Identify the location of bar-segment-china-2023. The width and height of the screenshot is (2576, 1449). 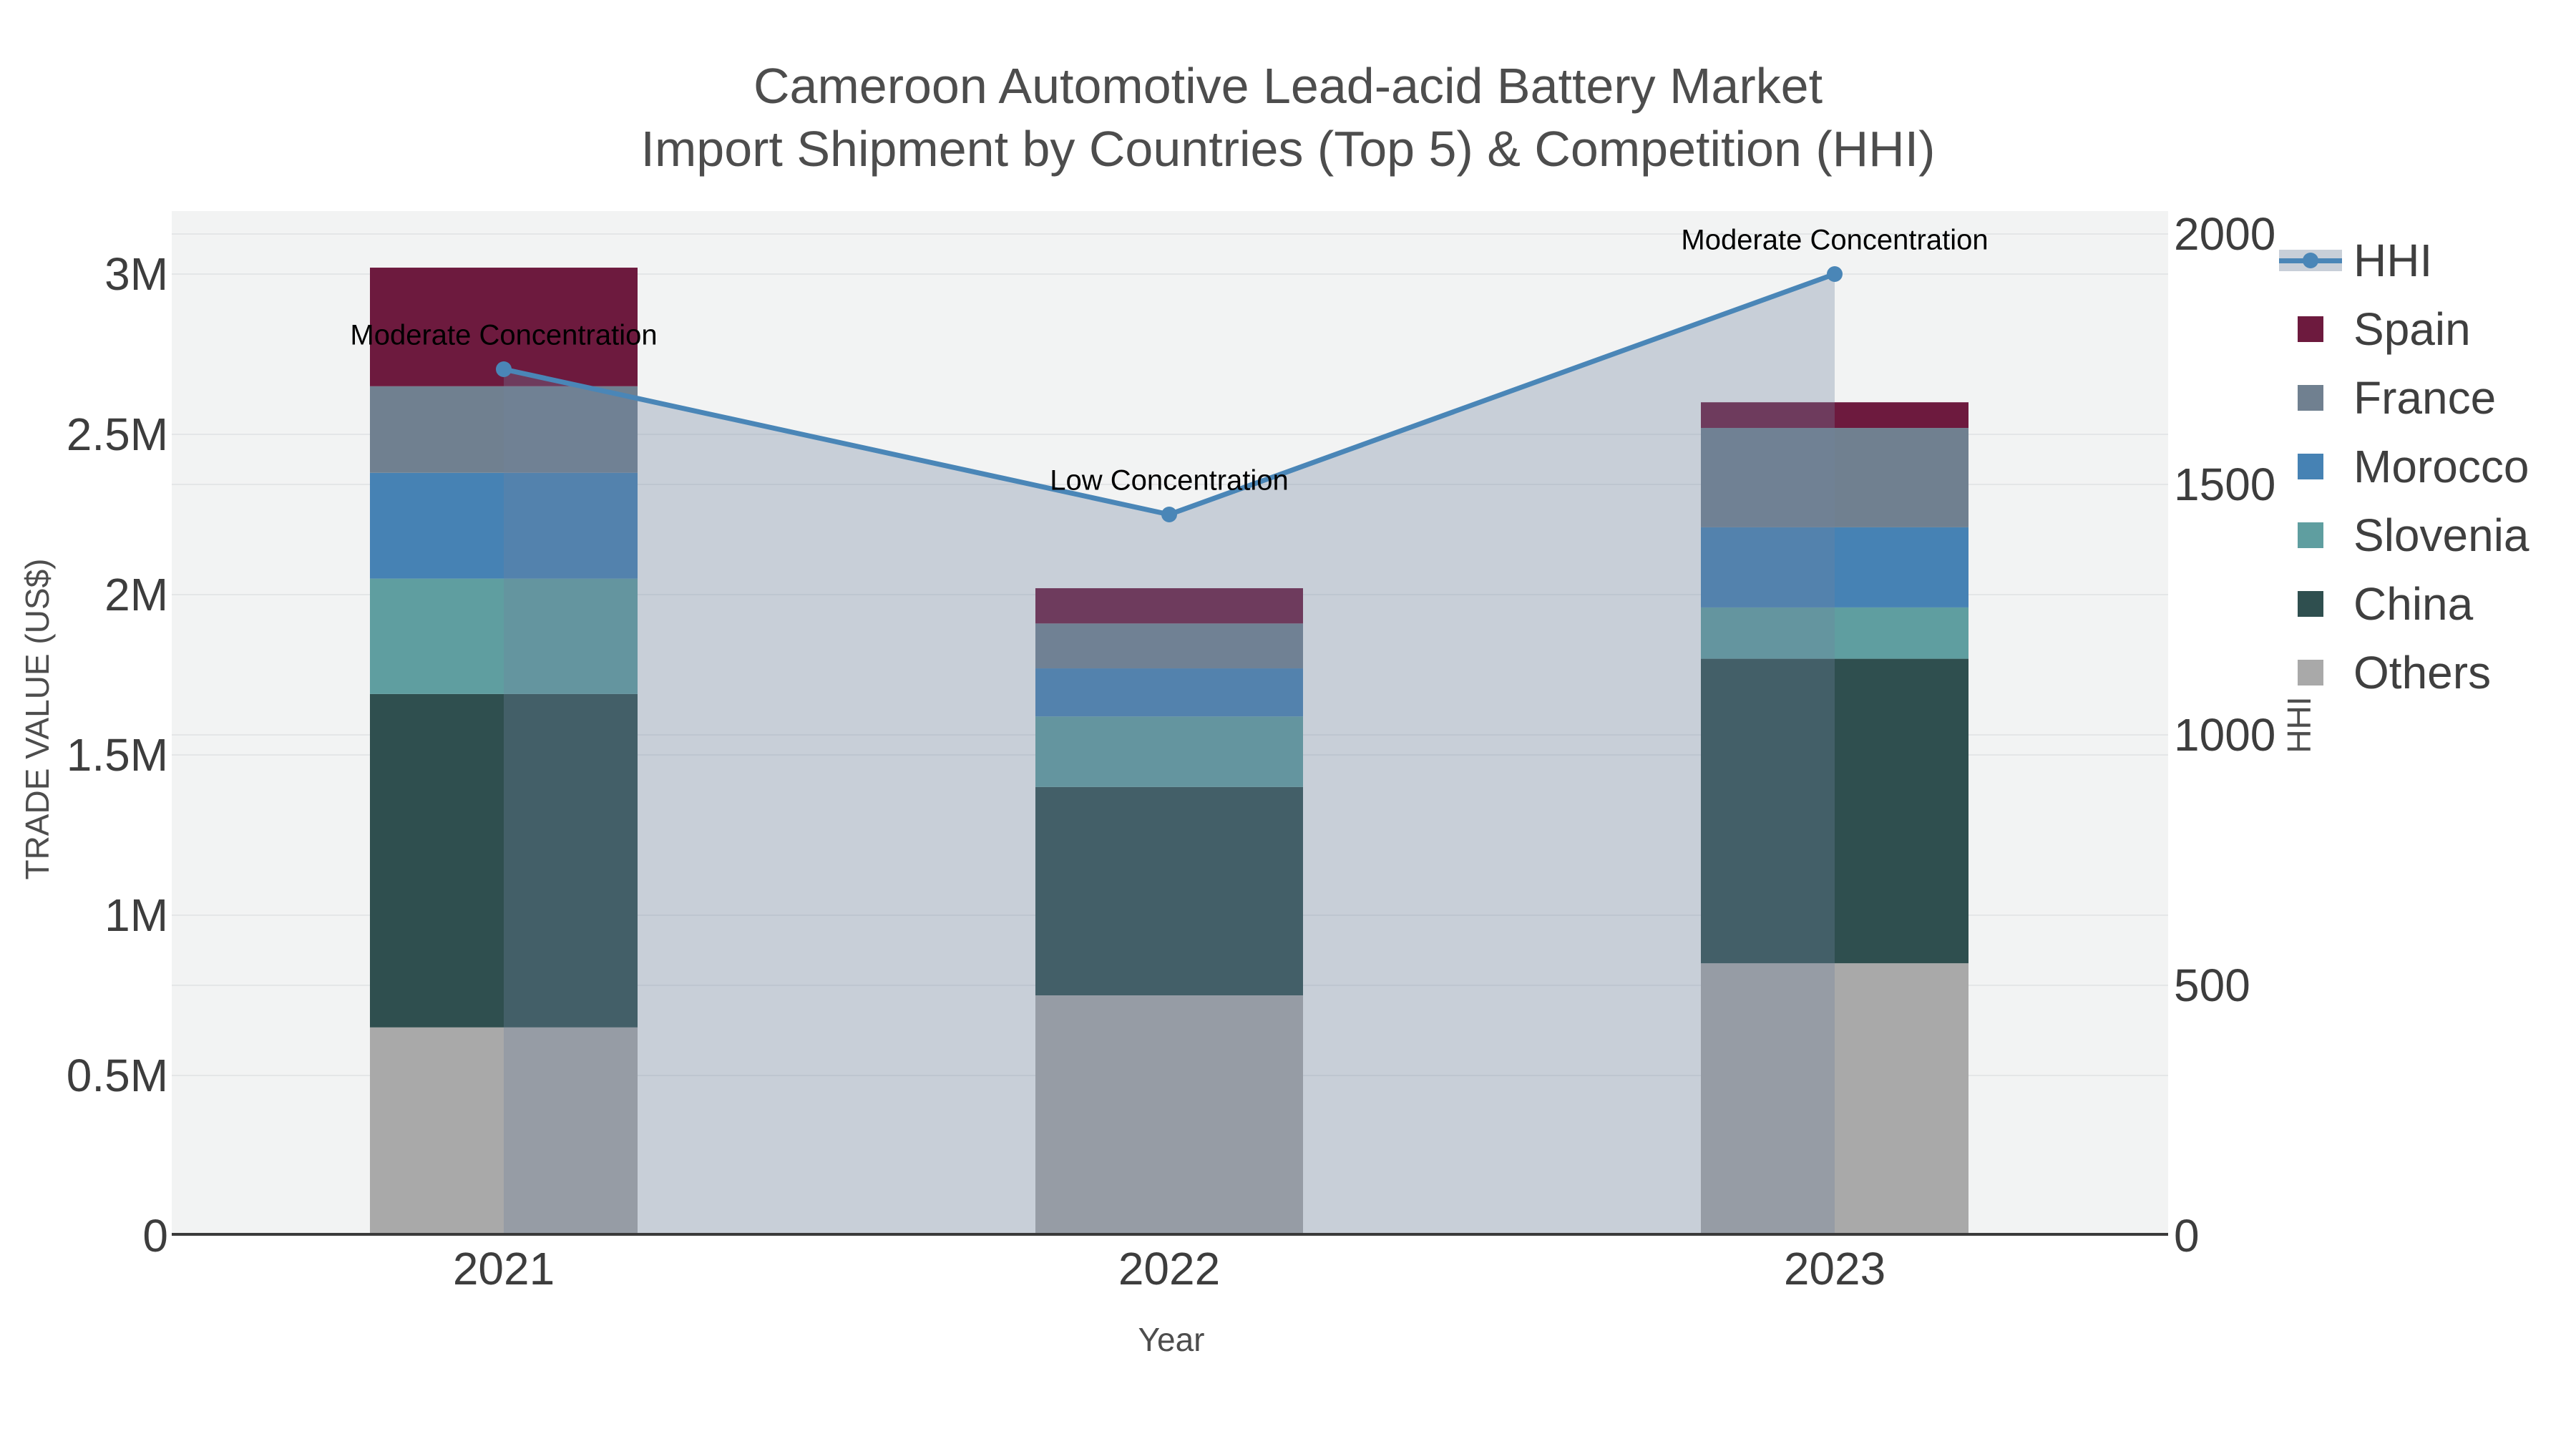
(1834, 811).